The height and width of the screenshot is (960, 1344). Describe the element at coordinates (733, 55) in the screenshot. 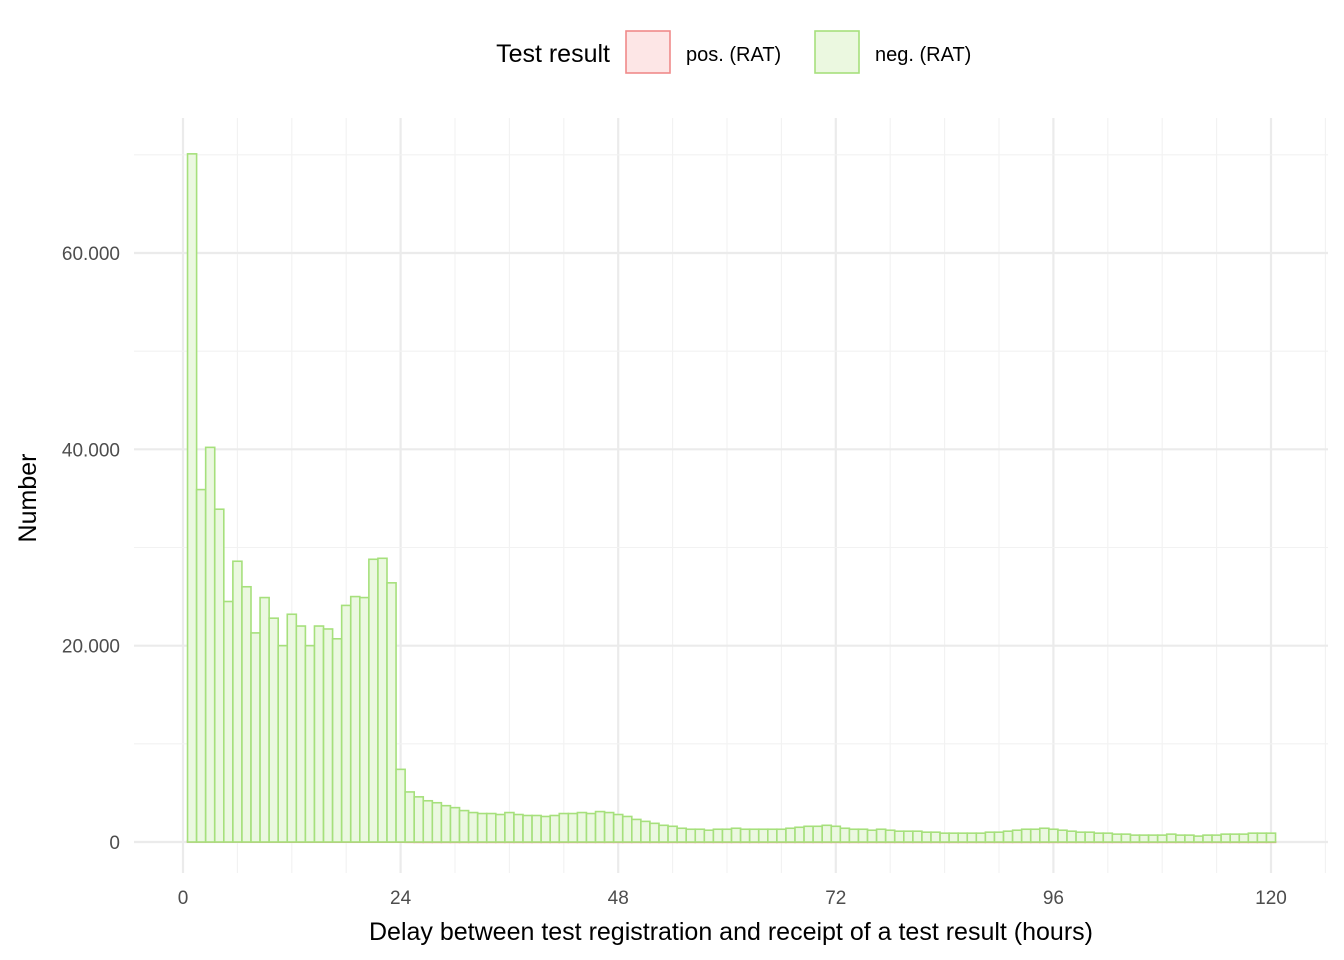

I see `legend-label-pos-rat: pos. (RAT)` at that location.